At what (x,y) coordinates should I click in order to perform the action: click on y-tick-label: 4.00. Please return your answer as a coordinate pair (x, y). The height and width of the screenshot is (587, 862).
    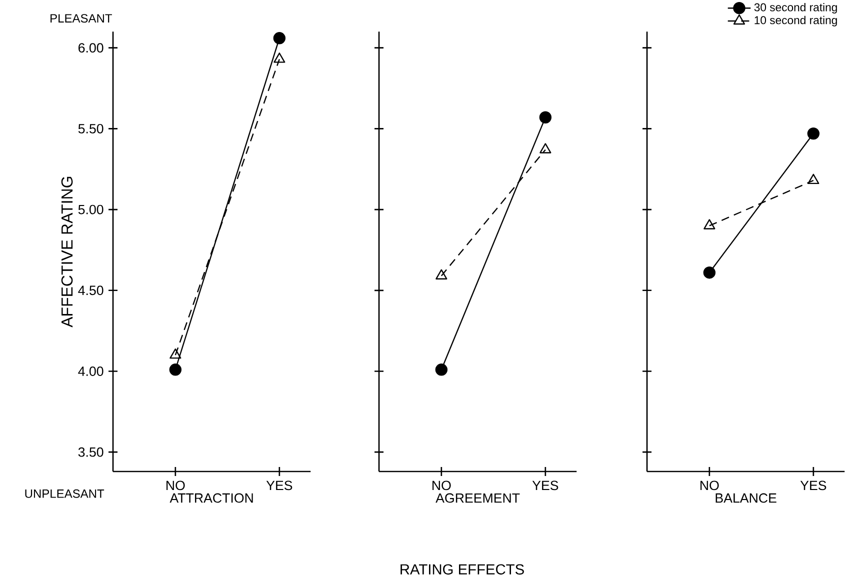
    Looking at the image, I should click on (91, 371).